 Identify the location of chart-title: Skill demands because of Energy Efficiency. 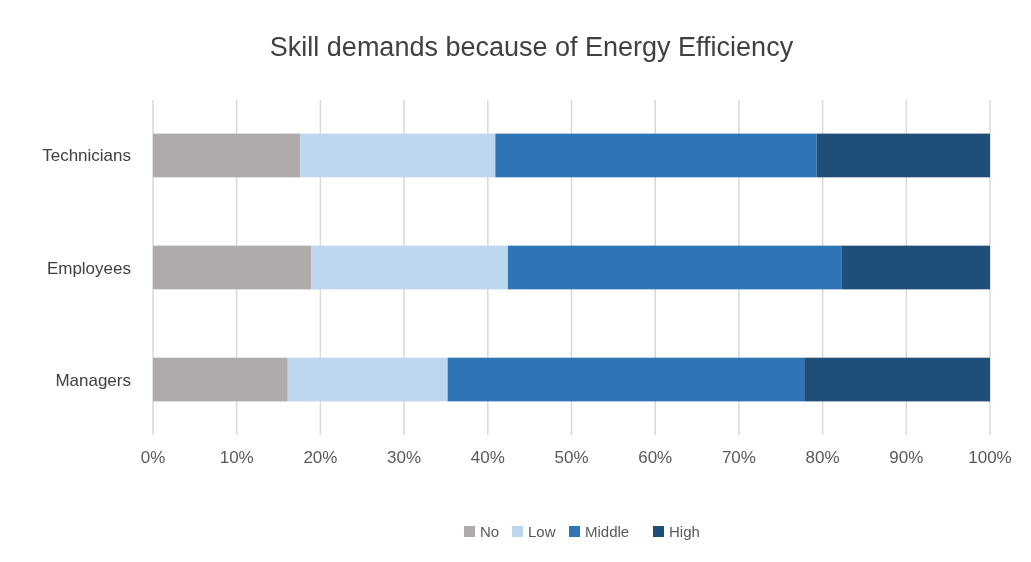
(531, 47).